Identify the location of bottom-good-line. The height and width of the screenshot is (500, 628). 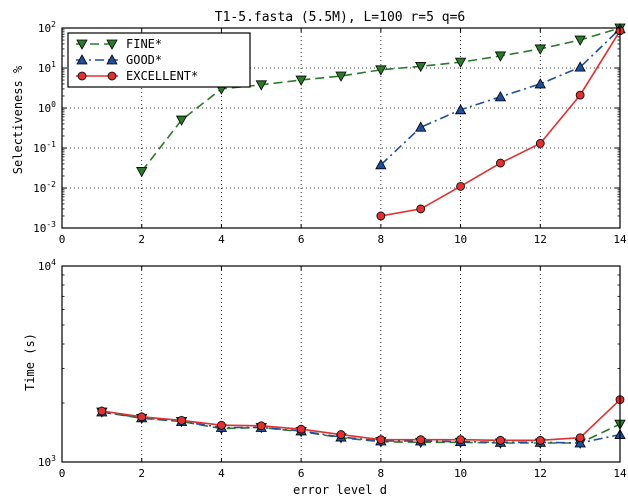
(361, 427).